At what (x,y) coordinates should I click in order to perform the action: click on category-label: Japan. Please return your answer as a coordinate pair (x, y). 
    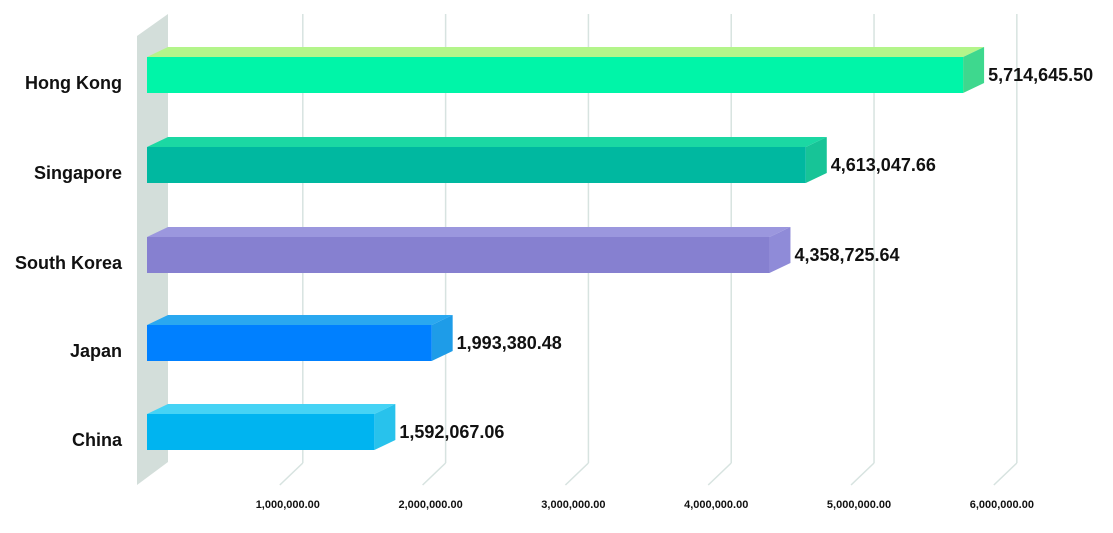
    Looking at the image, I should click on (96, 351).